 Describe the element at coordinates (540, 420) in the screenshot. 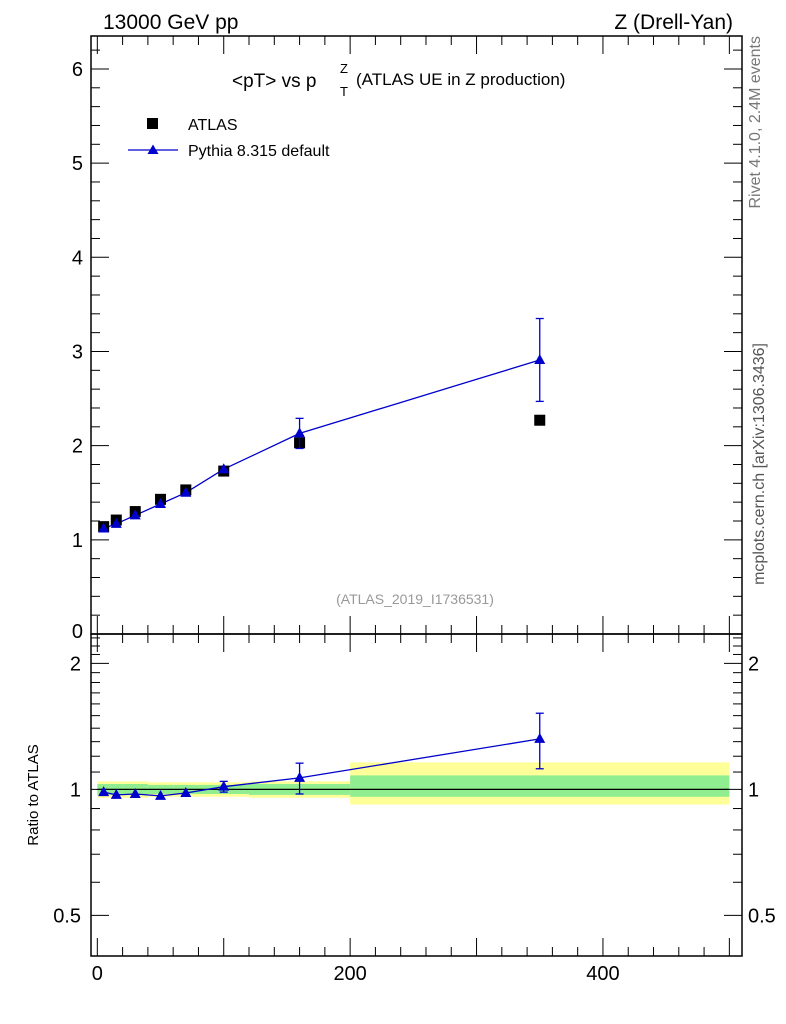

I see `data-point` at that location.